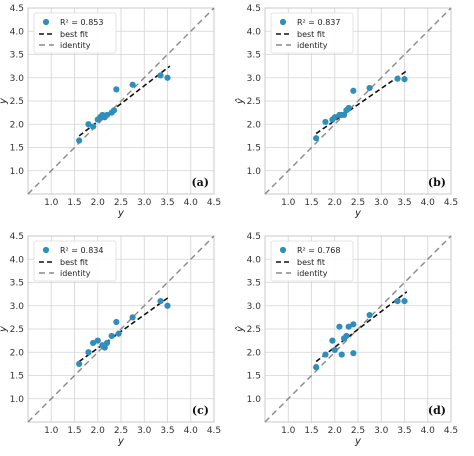 Image resolution: width=474 pixels, height=456 pixels. What do you see at coordinates (318, 22) in the screenshot?
I see `legend-r2-label: R² = 0.837` at bounding box center [318, 22].